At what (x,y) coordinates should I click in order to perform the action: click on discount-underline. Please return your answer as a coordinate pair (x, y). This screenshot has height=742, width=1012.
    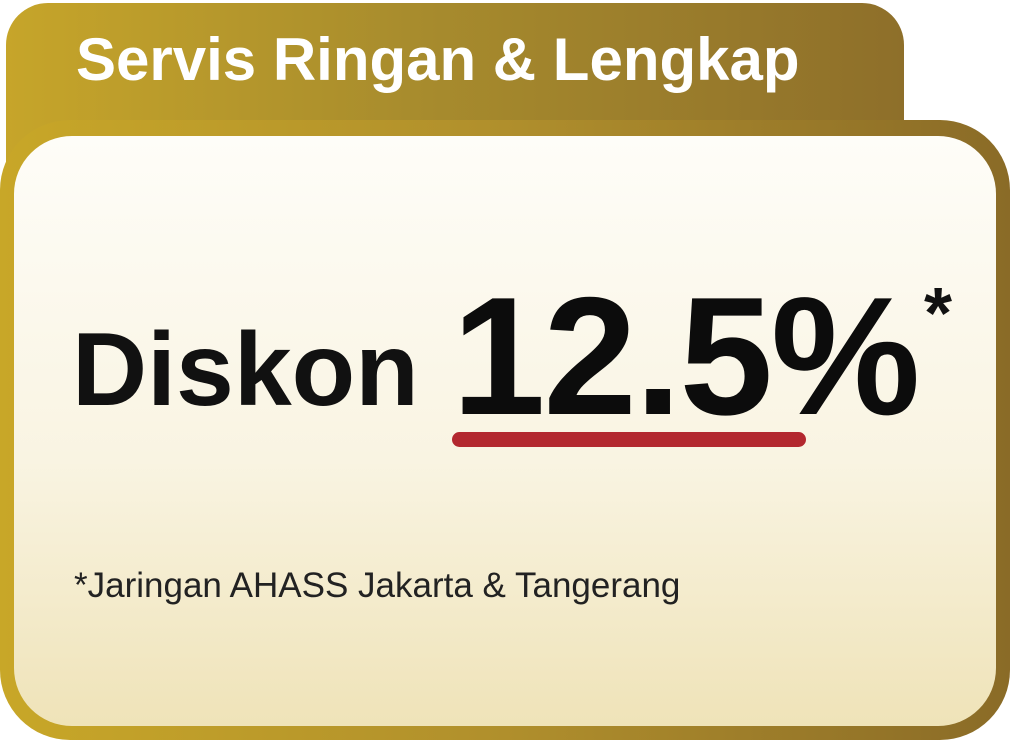
    Looking at the image, I should click on (629, 439).